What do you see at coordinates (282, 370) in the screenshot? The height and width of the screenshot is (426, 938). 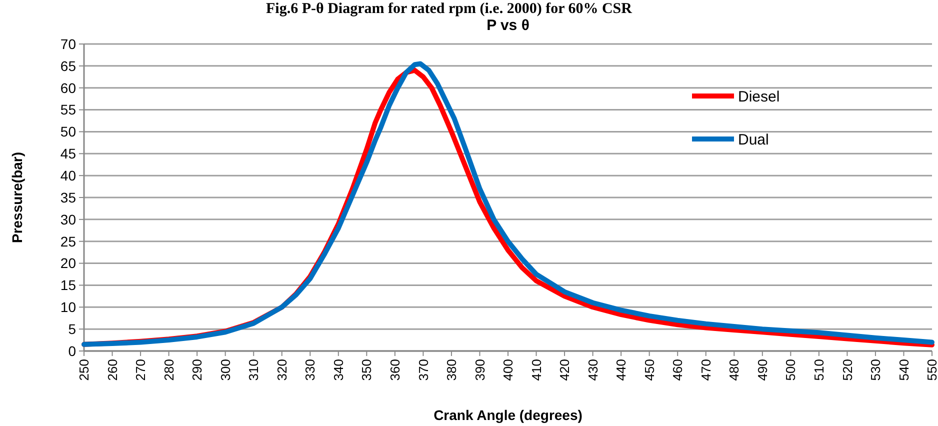 I see `x-tick-label: 320` at bounding box center [282, 370].